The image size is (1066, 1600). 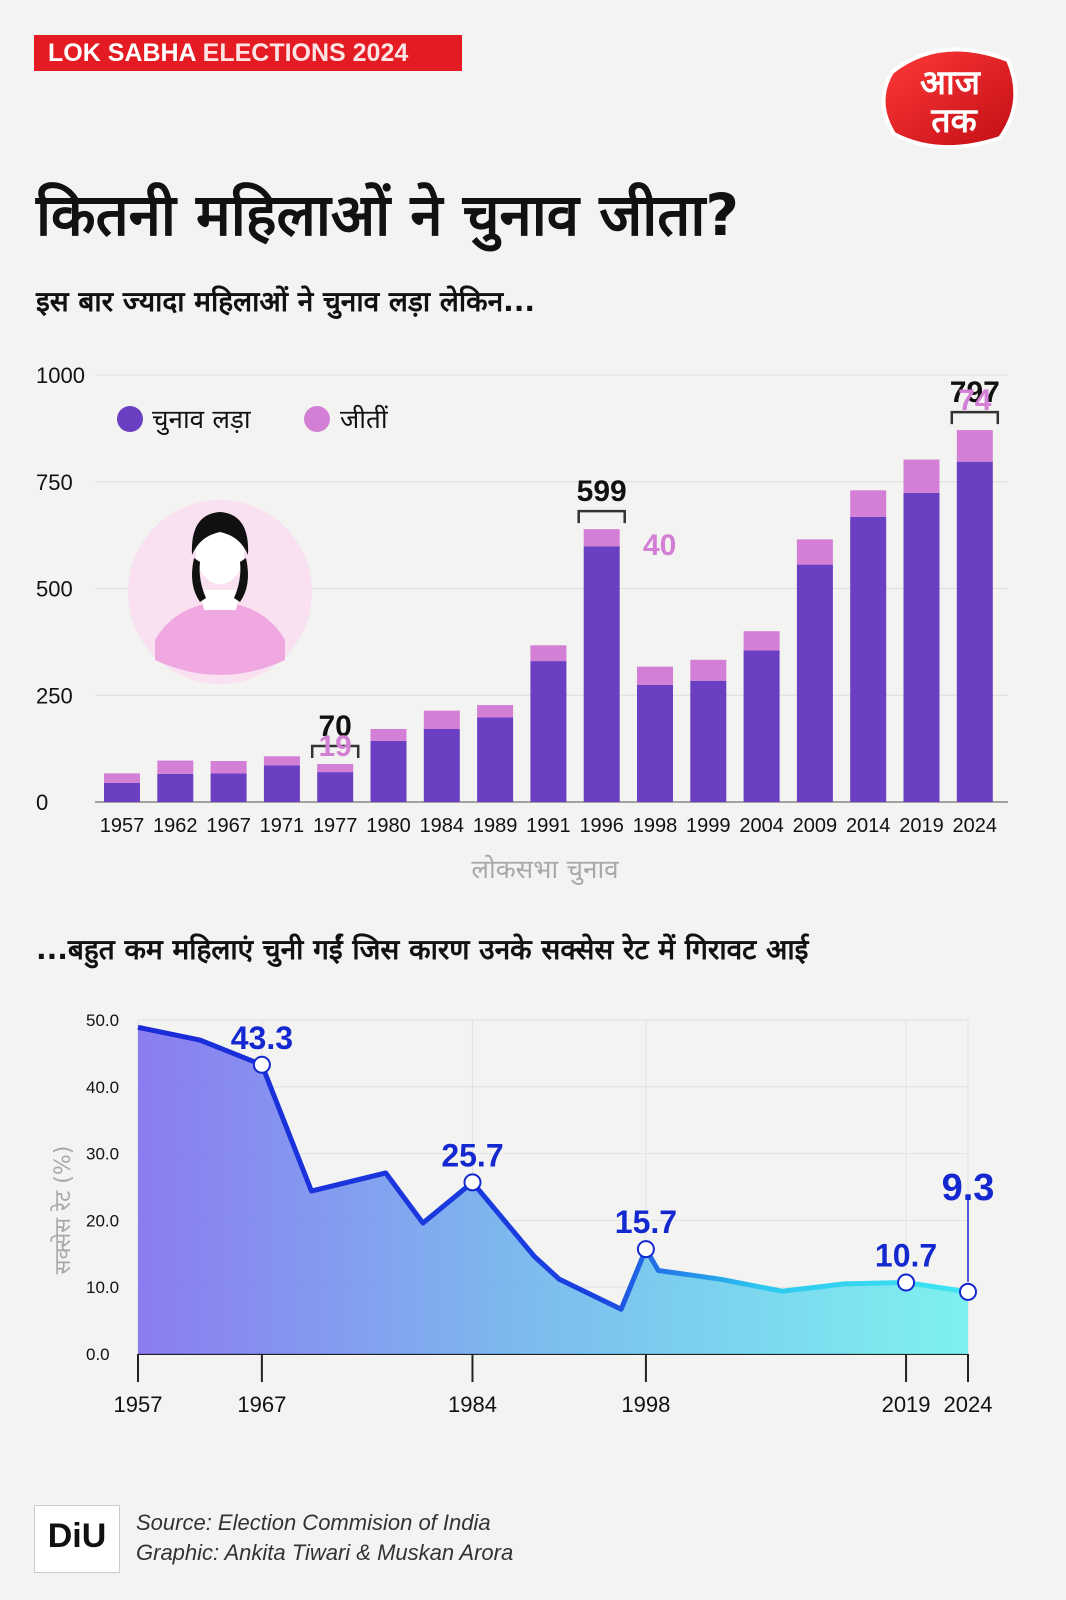 I want to click on legend-contested-label: चुनाव लड़ा, so click(x=202, y=420).